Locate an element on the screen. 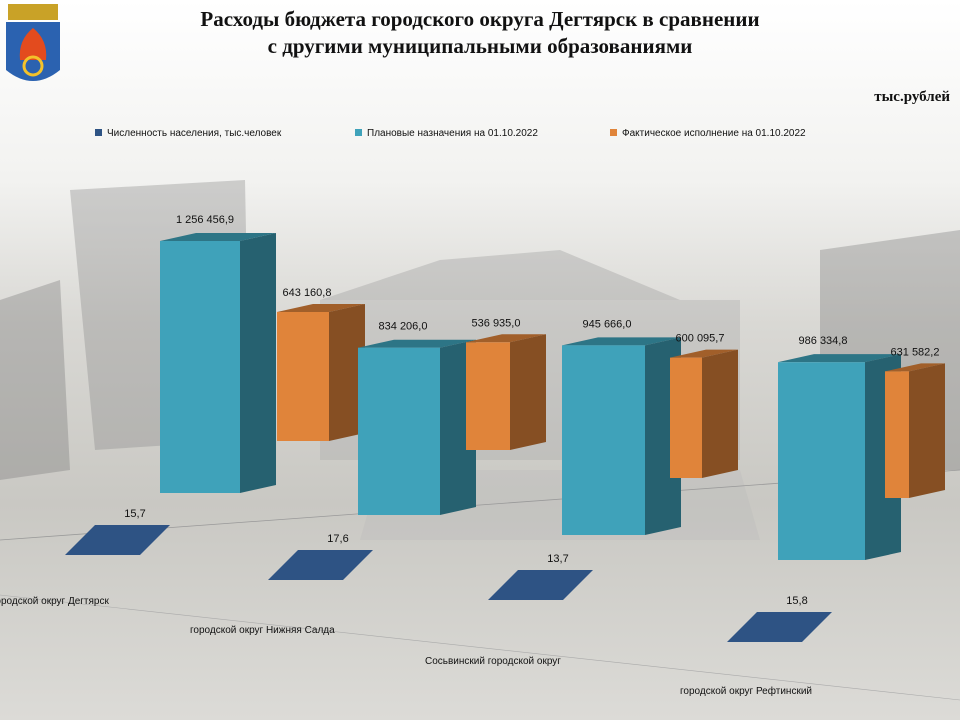  value-label: 945 666,0 is located at coordinates (607, 324).